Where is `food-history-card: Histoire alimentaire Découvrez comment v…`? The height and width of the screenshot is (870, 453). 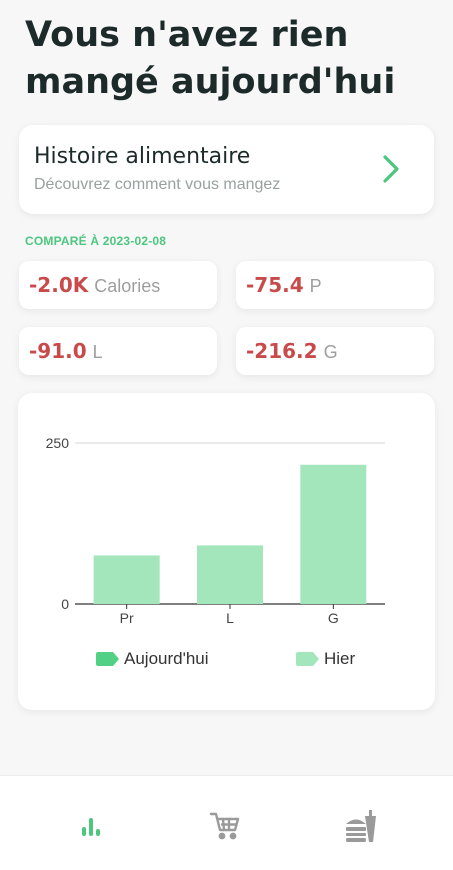
food-history-card: Histoire alimentaire Découvrez comment v… is located at coordinates (226, 169).